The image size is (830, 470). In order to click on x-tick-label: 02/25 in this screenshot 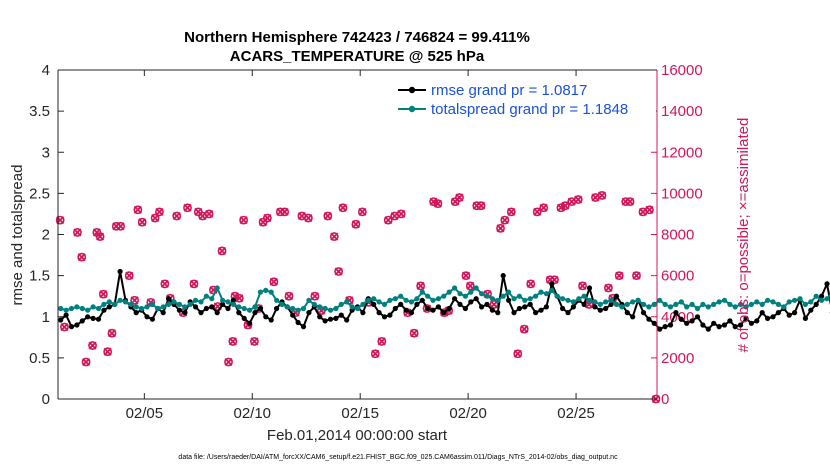, I will do `click(576, 413)`.